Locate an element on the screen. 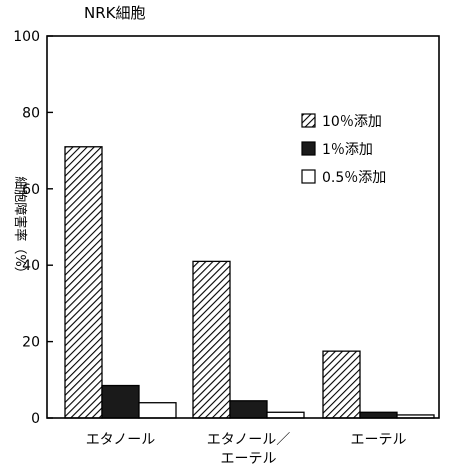  legend-label: 0.5％添加 is located at coordinates (354, 178).